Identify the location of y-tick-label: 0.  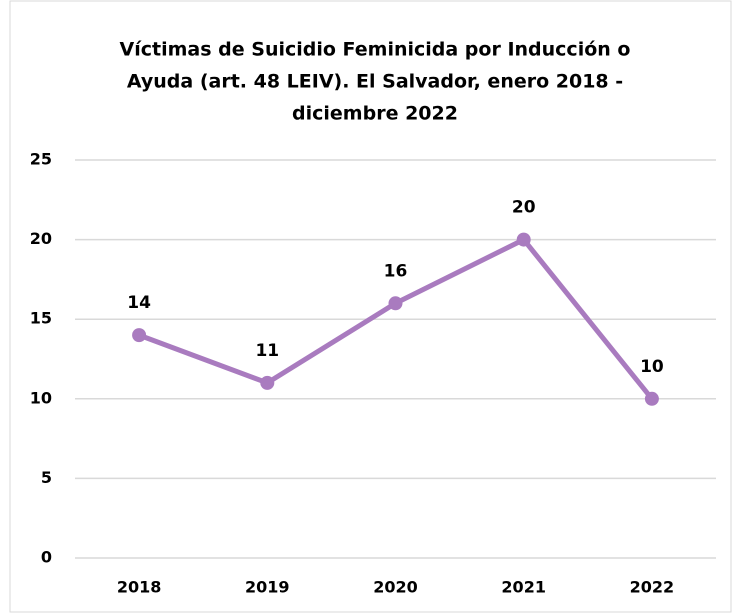
(46, 557).